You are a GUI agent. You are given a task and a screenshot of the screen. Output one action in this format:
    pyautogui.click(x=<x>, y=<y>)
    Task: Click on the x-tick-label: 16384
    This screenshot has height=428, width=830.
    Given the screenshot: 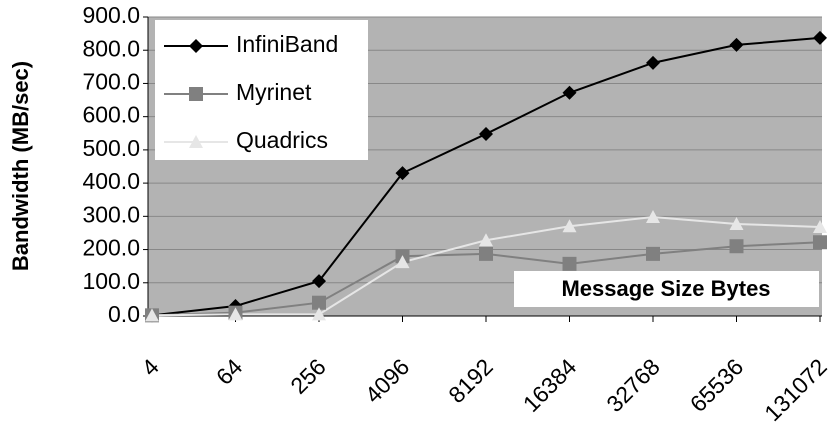 What is the action you would take?
    pyautogui.click(x=550, y=385)
    